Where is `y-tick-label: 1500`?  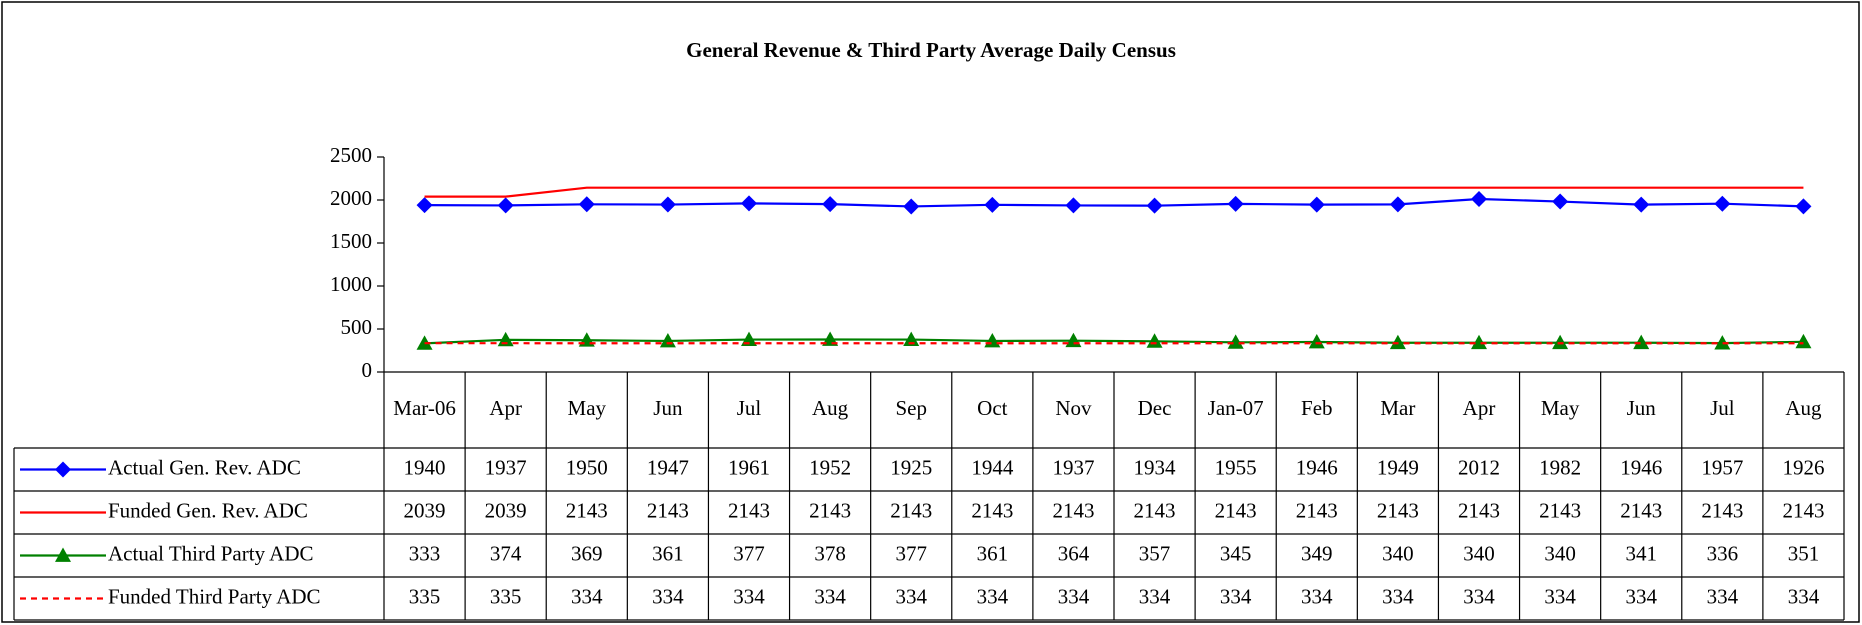 y-tick-label: 1500 is located at coordinates (351, 241).